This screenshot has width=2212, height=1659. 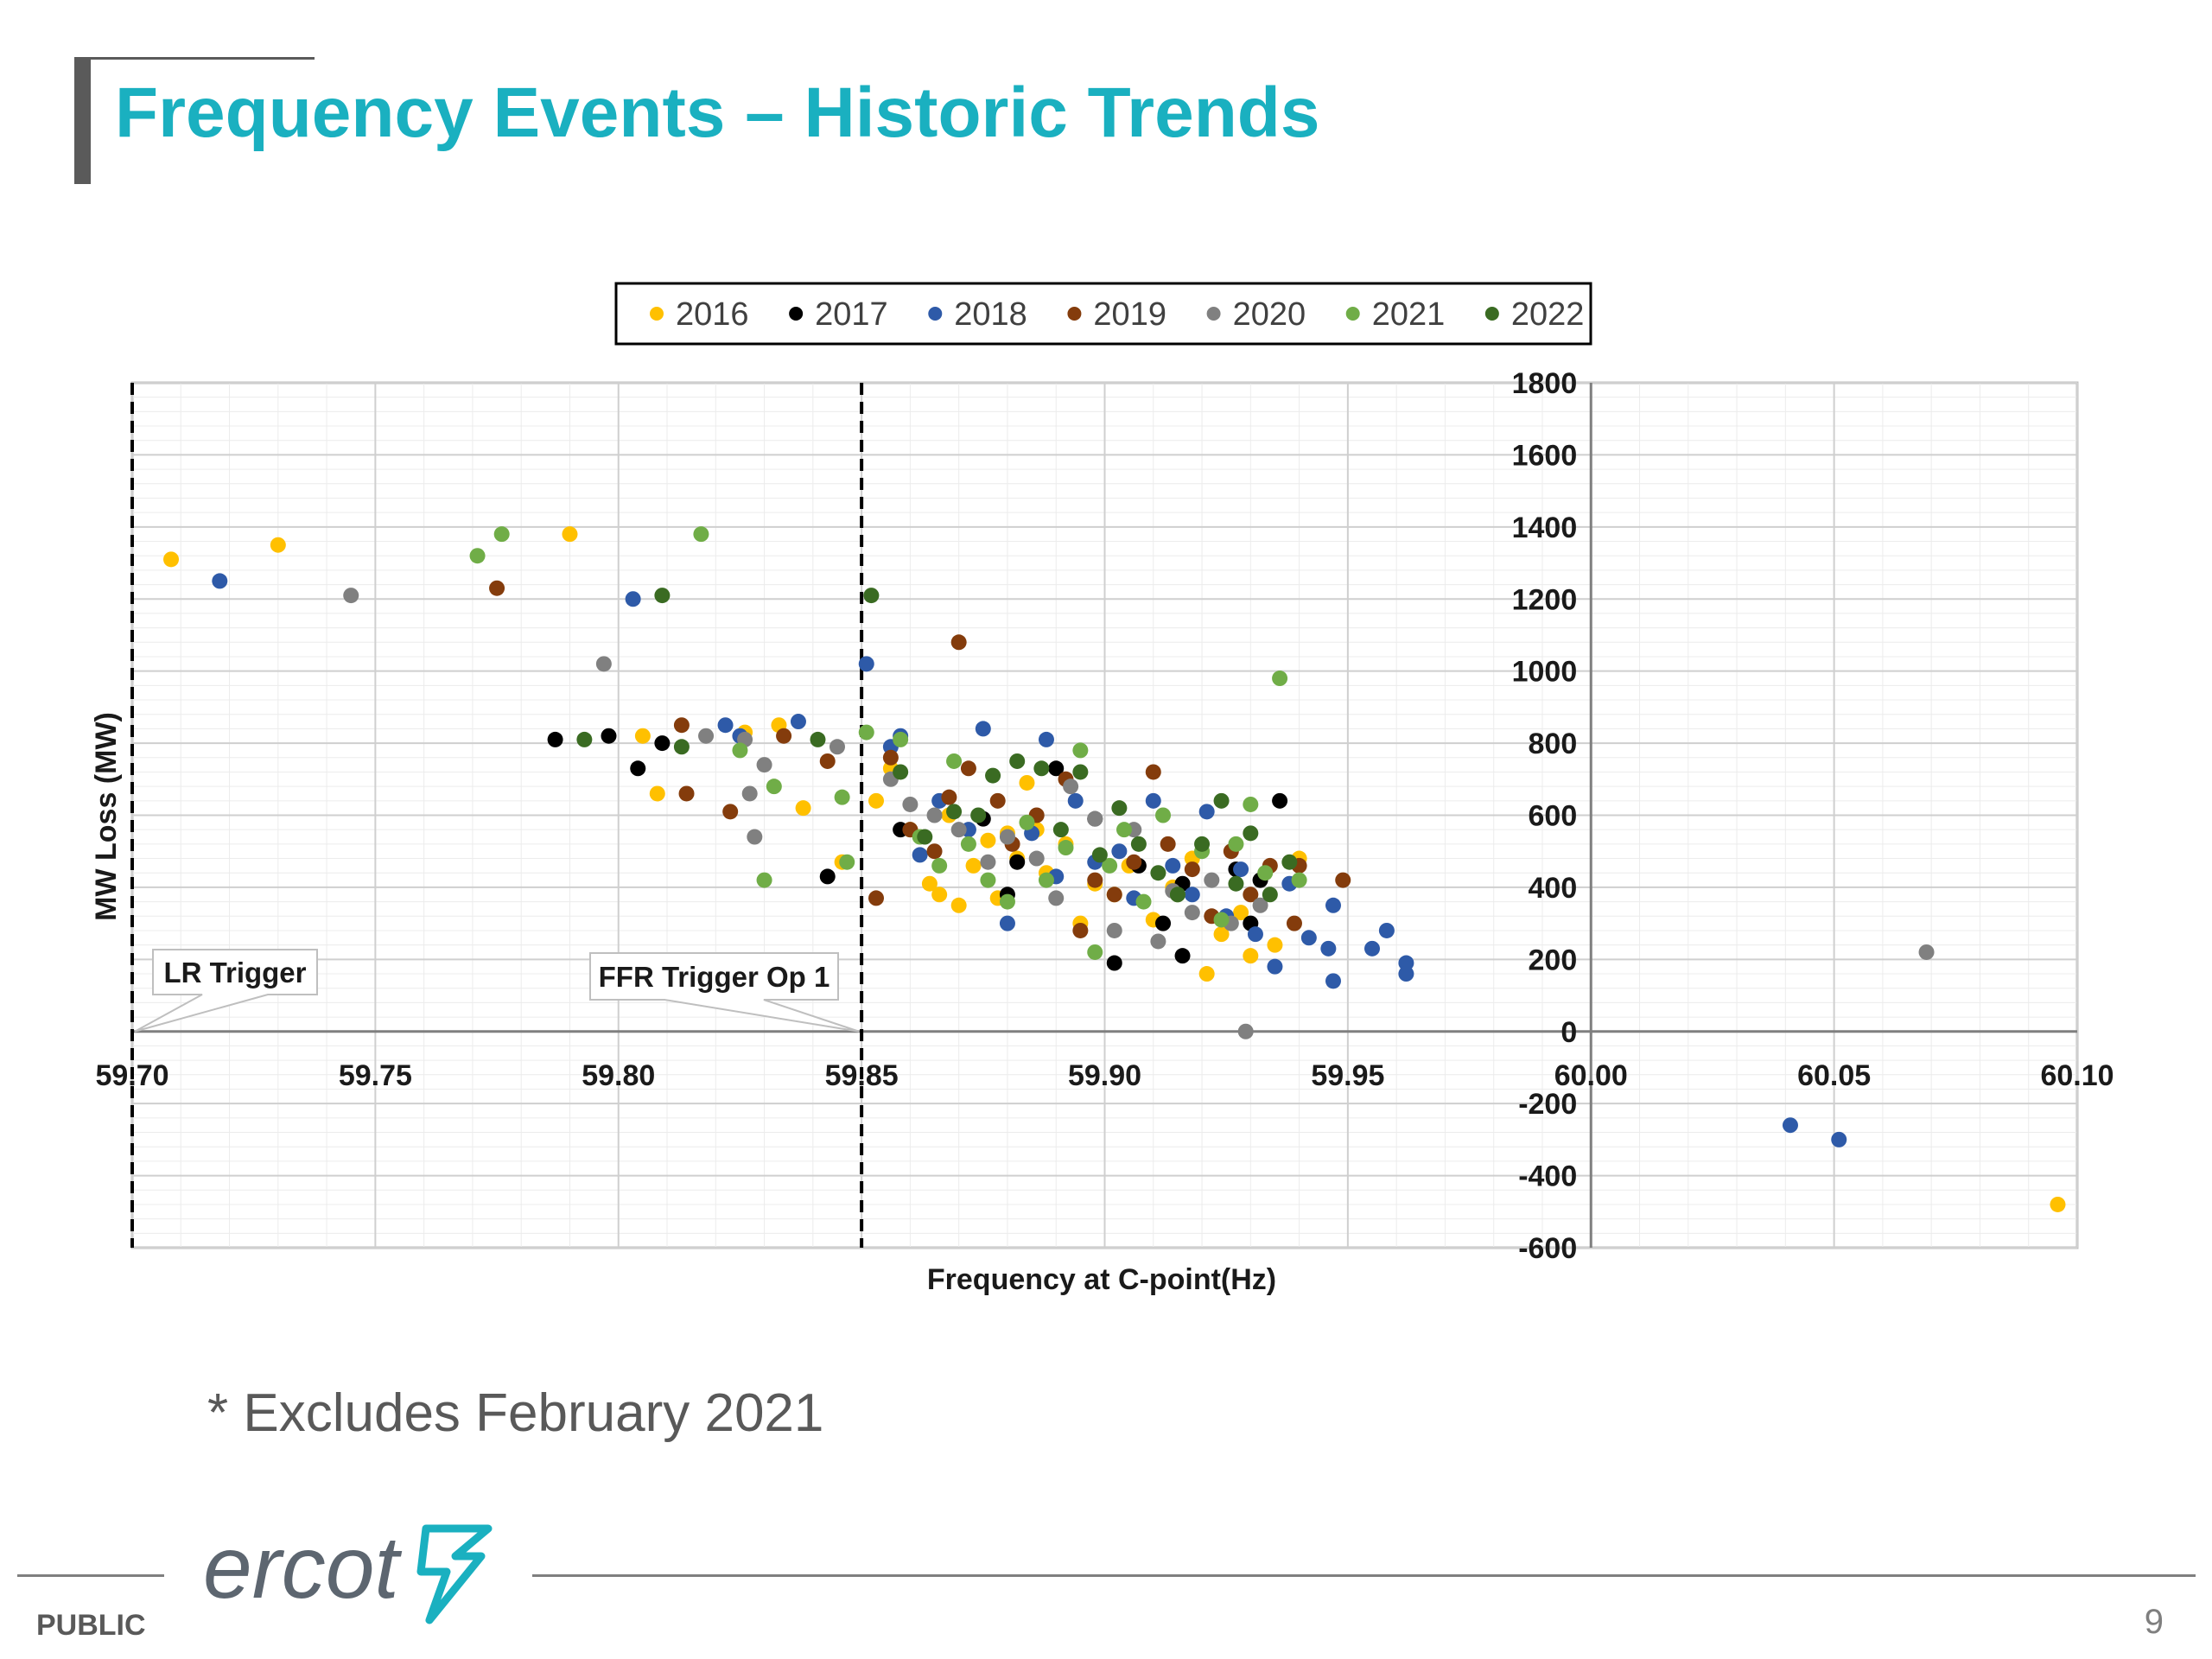 I want to click on title-accent-rule, so click(x=194, y=58).